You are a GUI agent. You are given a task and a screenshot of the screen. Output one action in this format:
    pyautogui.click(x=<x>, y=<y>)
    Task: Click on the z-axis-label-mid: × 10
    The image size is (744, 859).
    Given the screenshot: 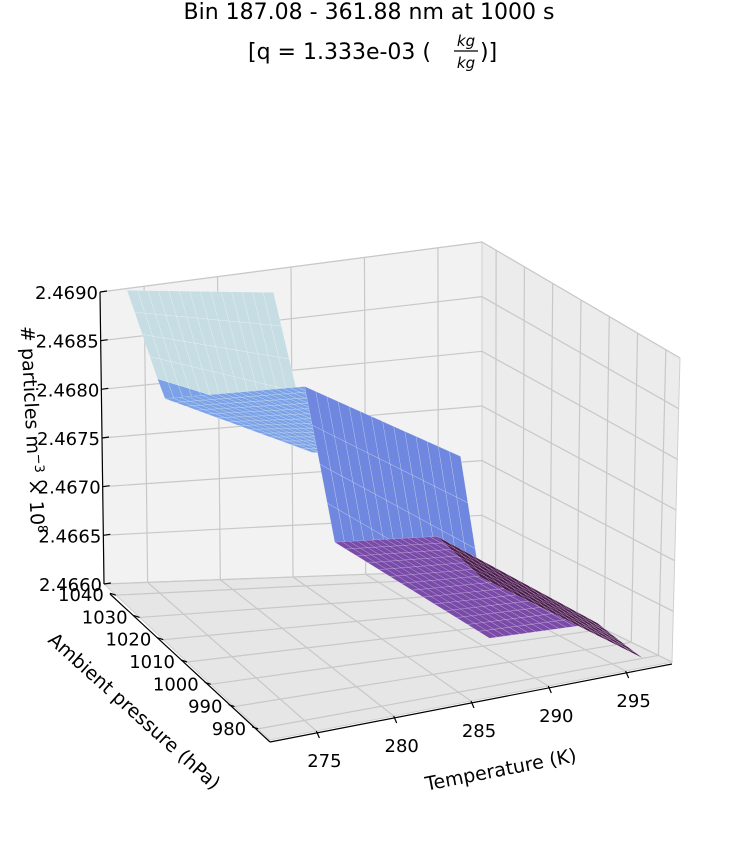 What is the action you would take?
    pyautogui.click(x=35, y=498)
    